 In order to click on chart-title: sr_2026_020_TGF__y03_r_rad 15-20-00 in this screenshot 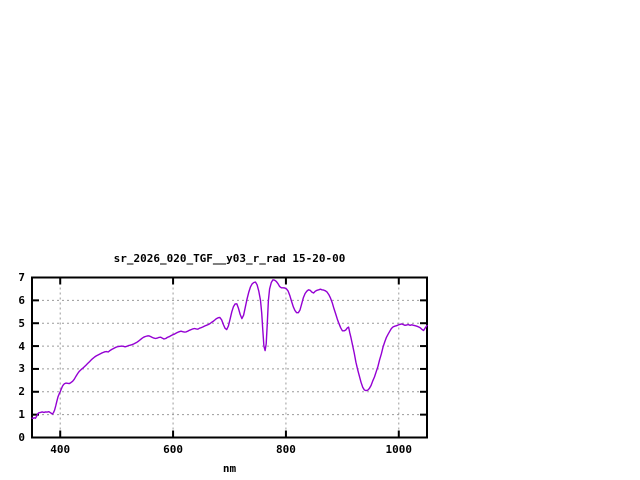, I will do `click(229, 258)`.